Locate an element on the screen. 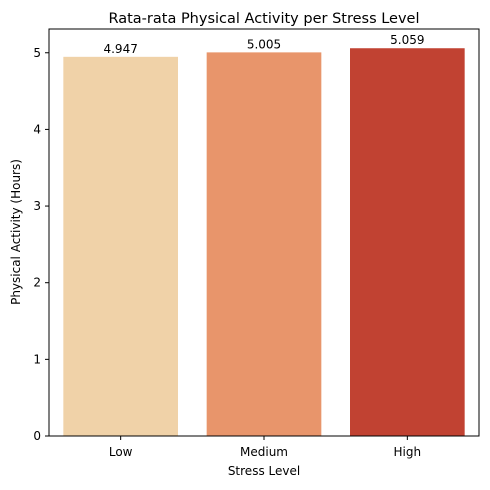 The image size is (490, 490). y-tick-label: 3 is located at coordinates (37, 206).